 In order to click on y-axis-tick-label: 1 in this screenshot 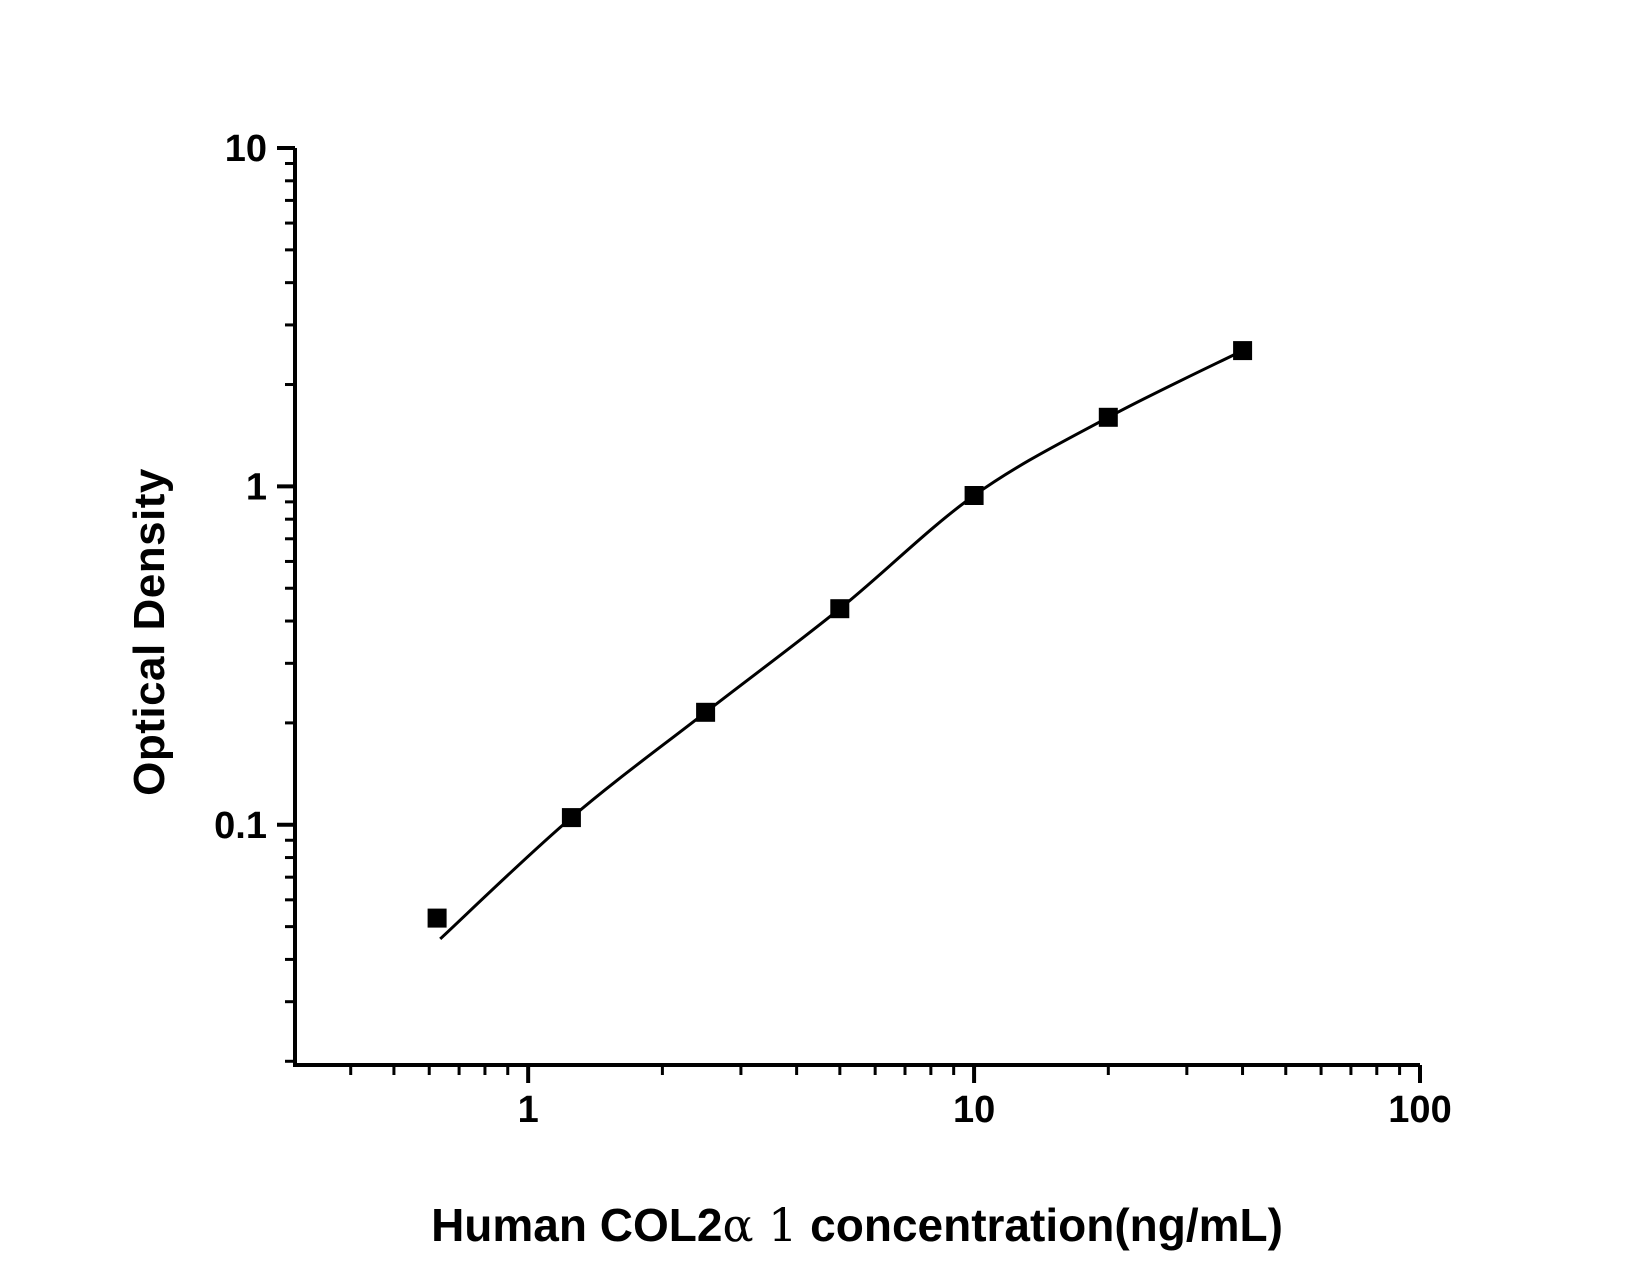, I will do `click(256, 487)`.